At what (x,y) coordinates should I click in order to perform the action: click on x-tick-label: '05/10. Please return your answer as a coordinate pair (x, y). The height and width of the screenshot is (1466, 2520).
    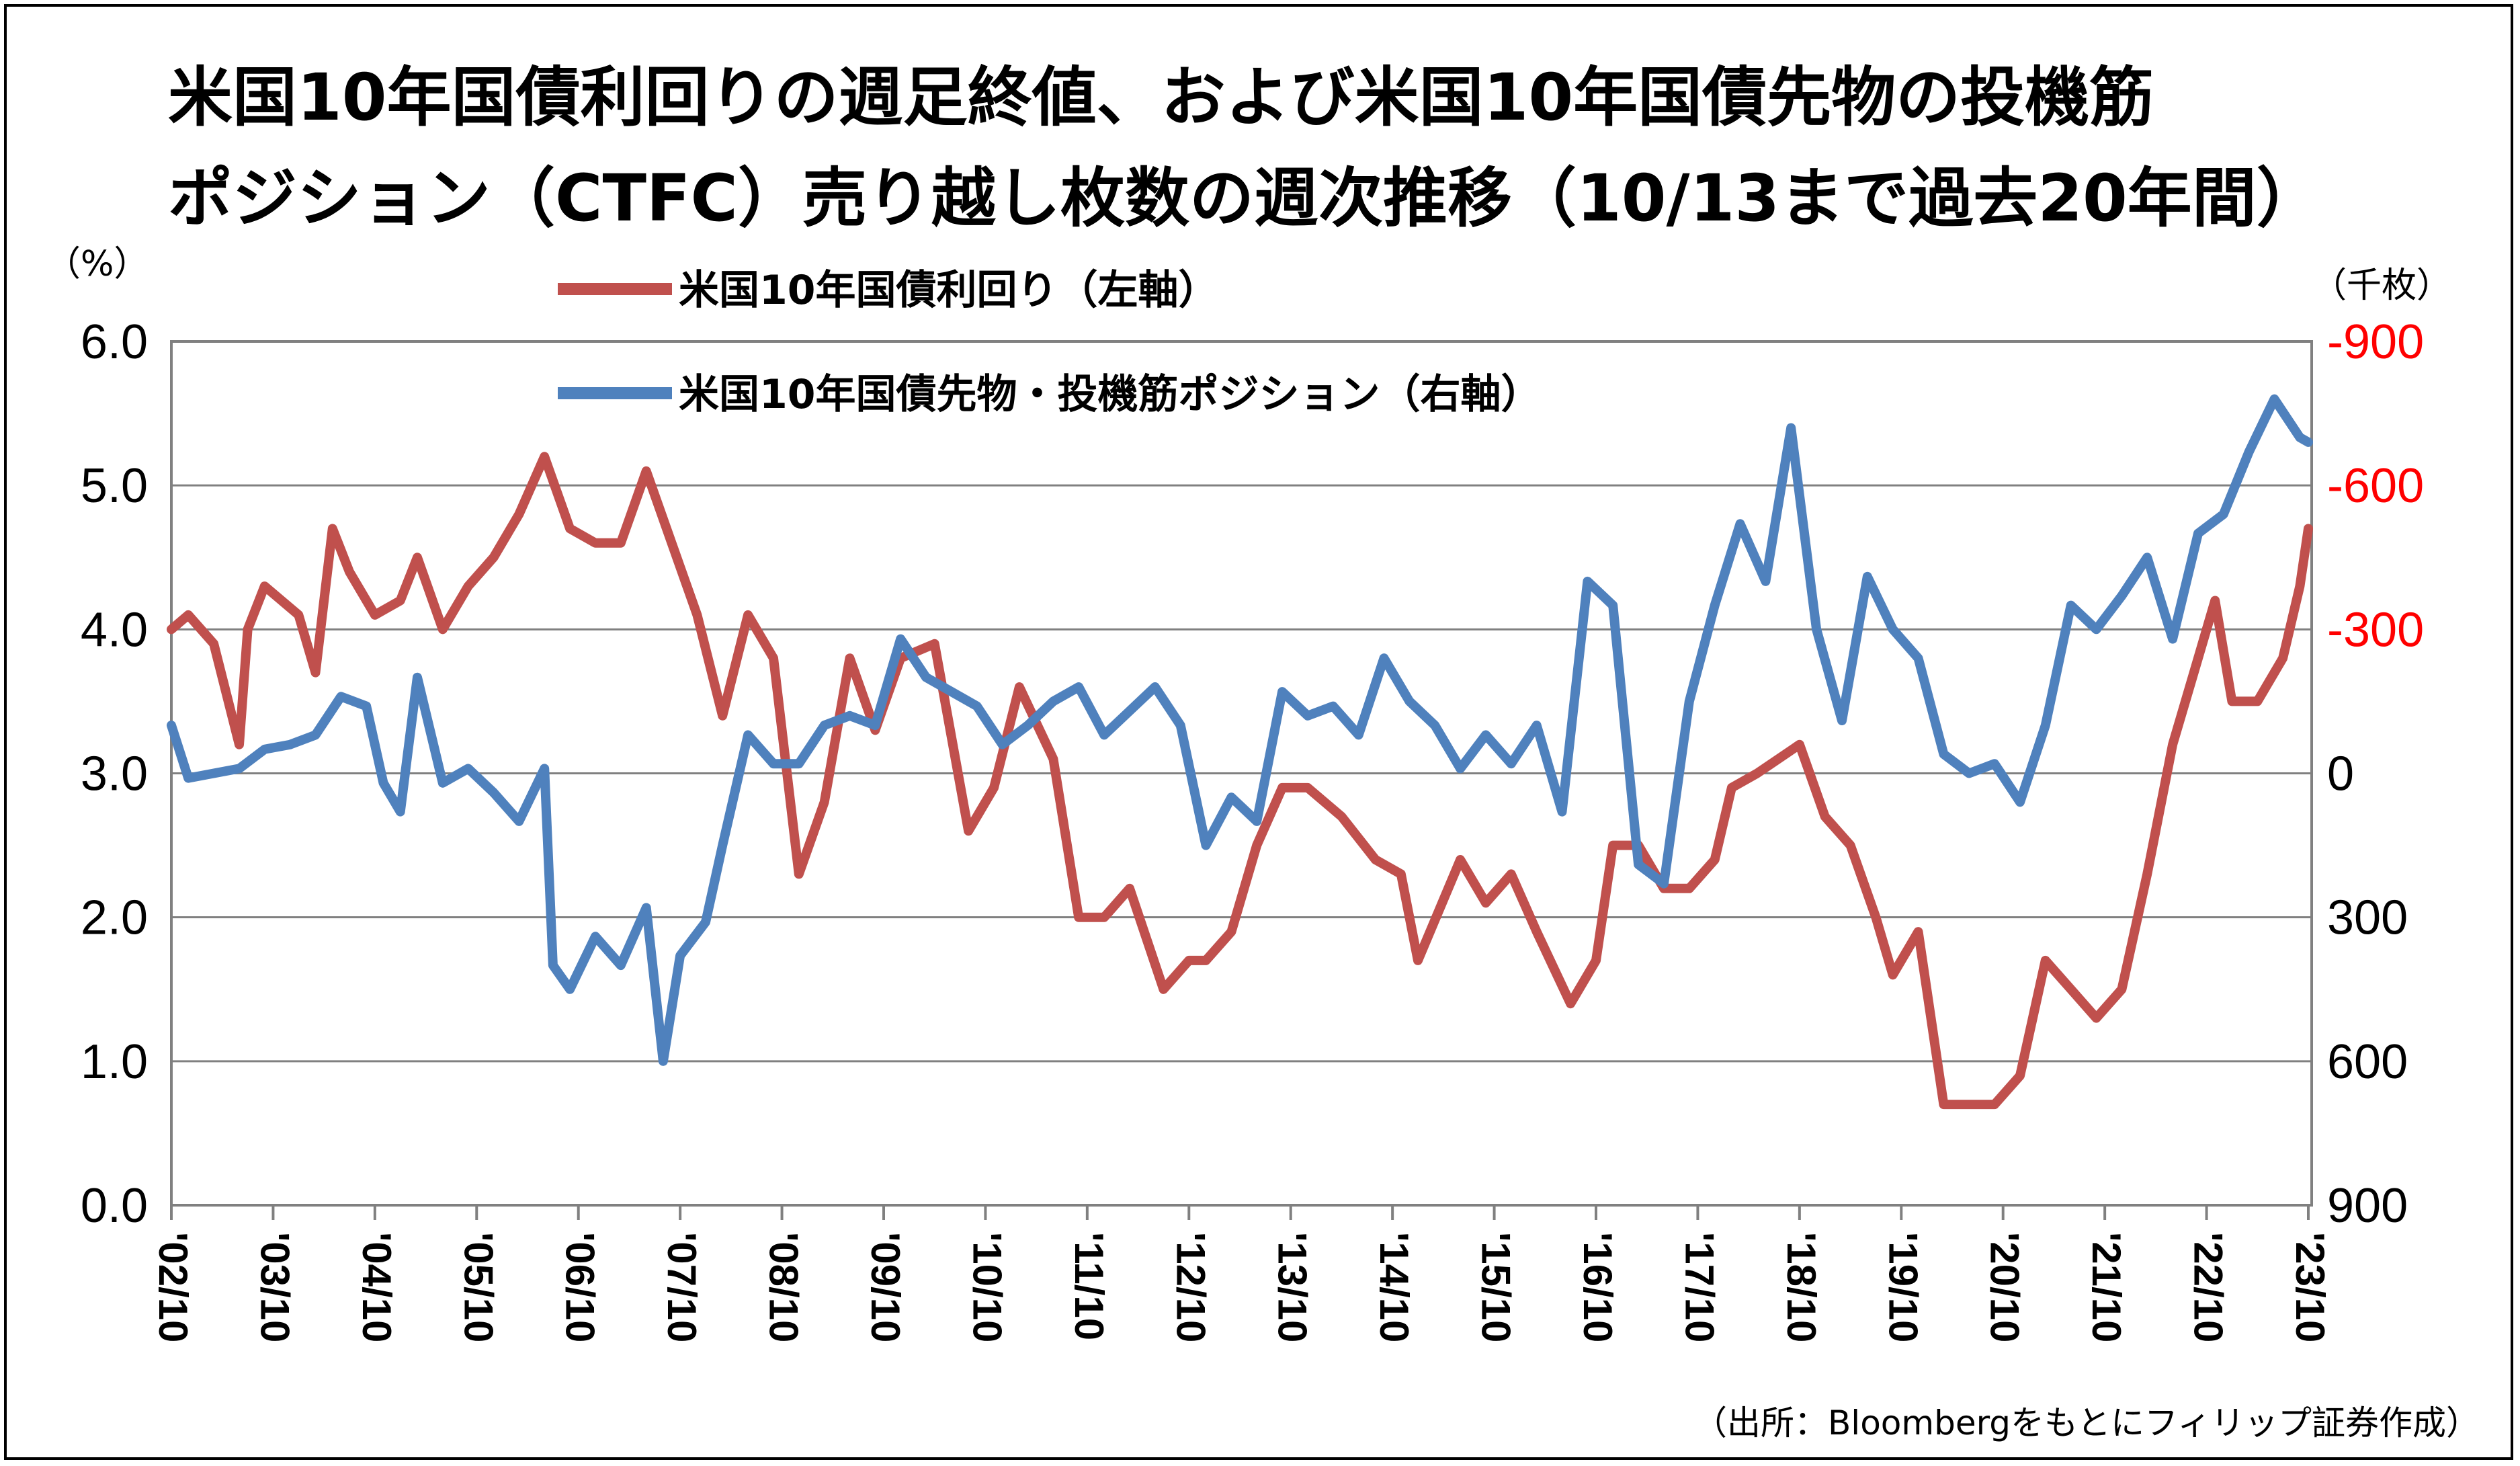
    Looking at the image, I should click on (479, 1287).